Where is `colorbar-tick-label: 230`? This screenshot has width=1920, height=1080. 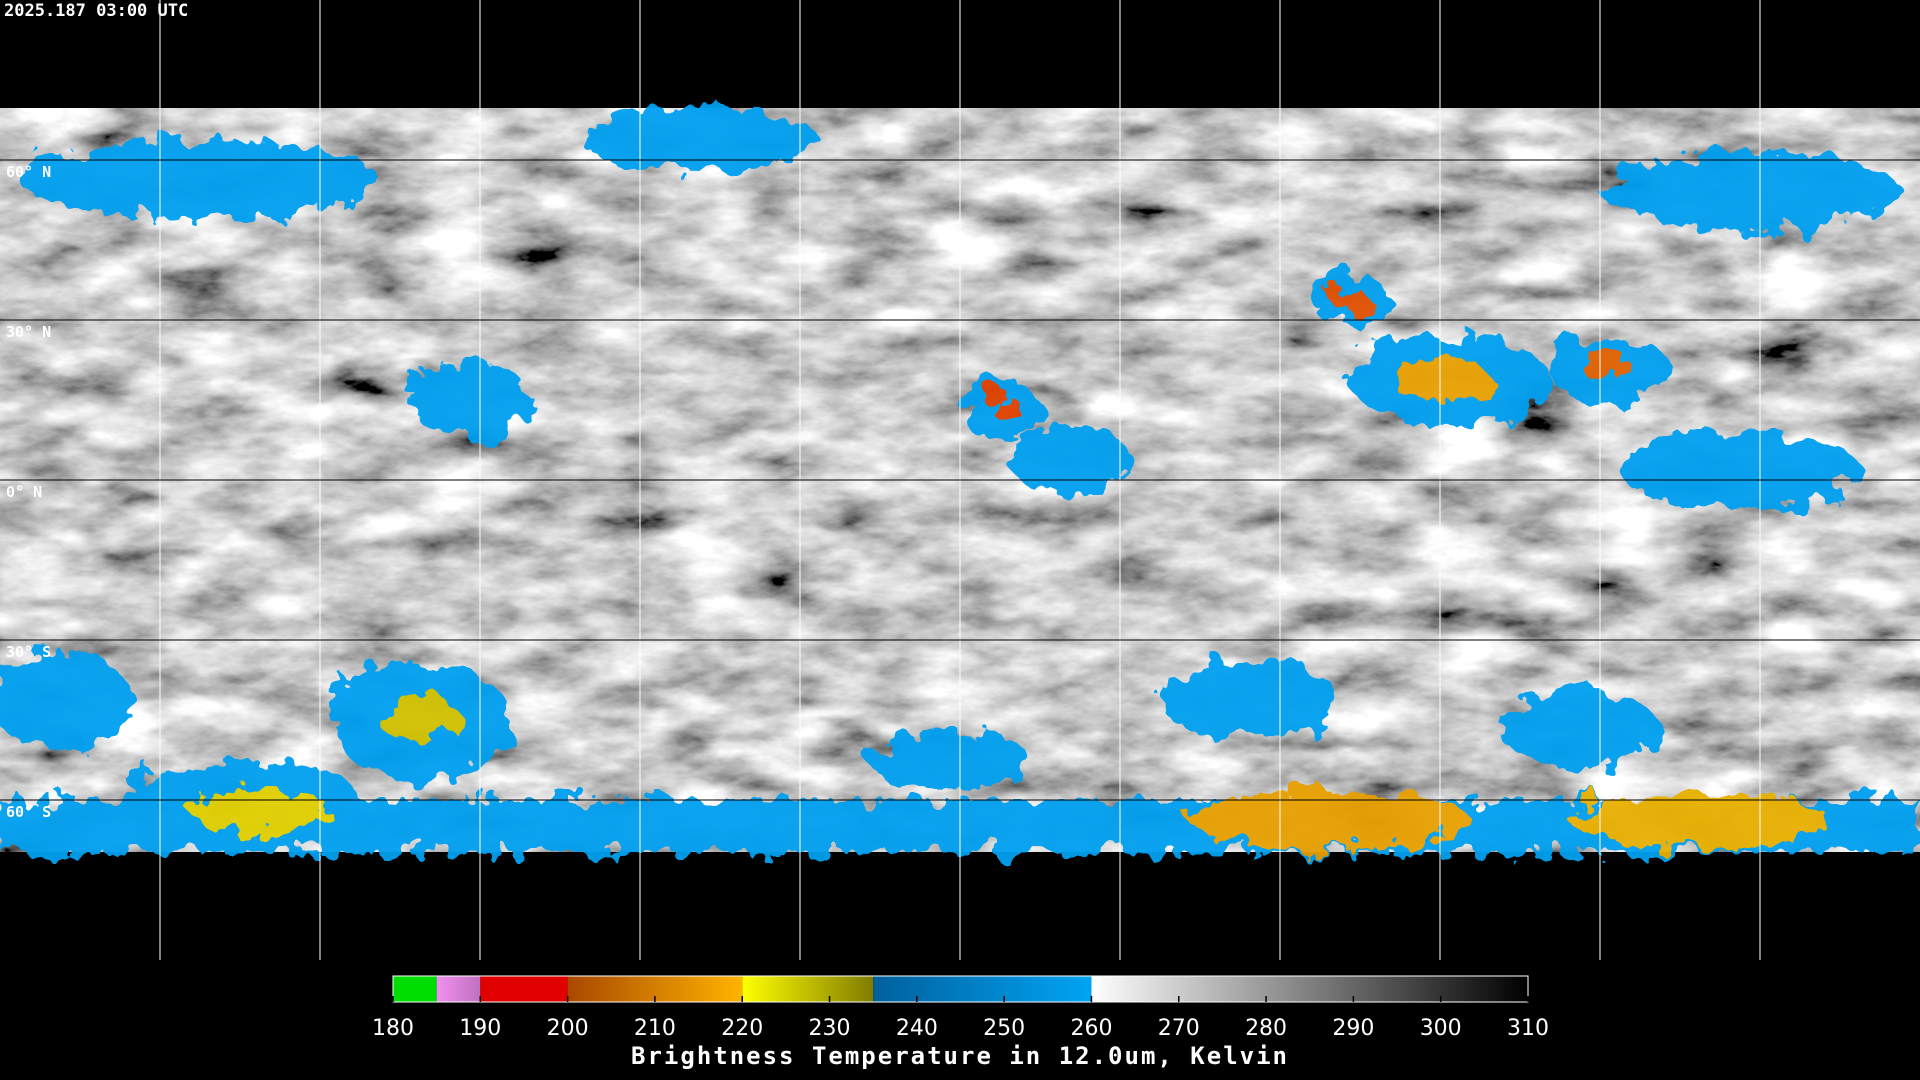 colorbar-tick-label: 230 is located at coordinates (830, 1028).